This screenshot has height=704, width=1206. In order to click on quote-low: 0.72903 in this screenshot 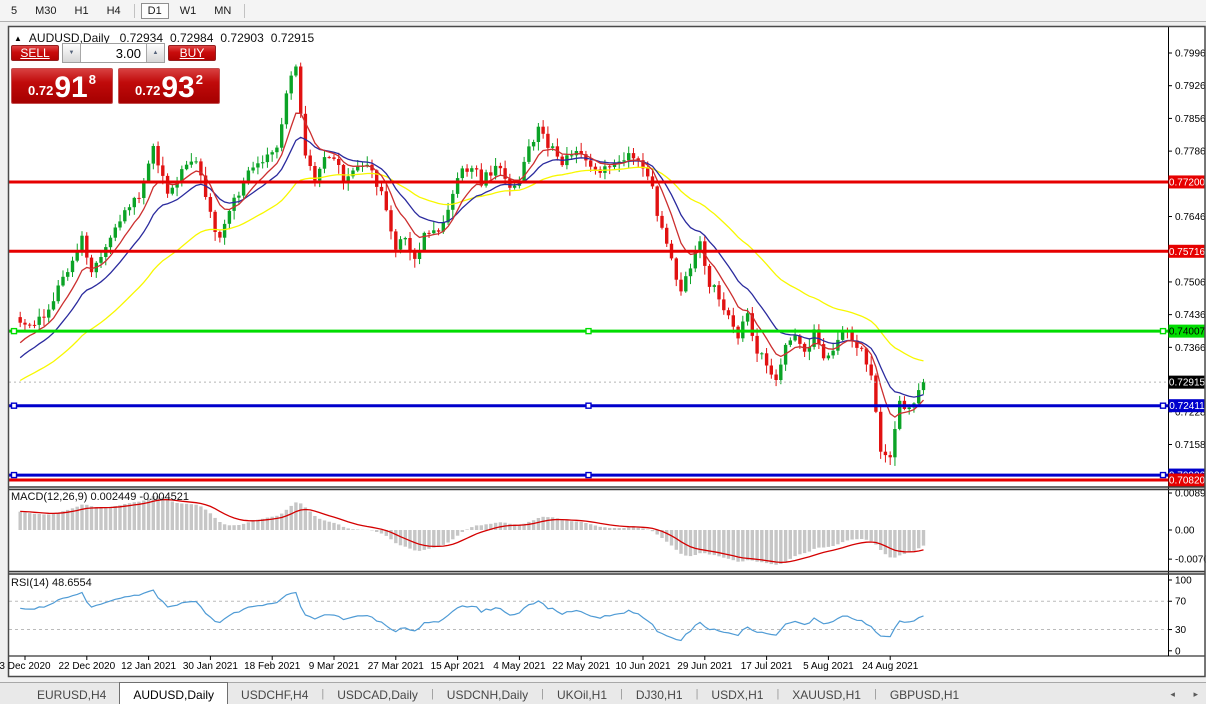, I will do `click(242, 38)`.